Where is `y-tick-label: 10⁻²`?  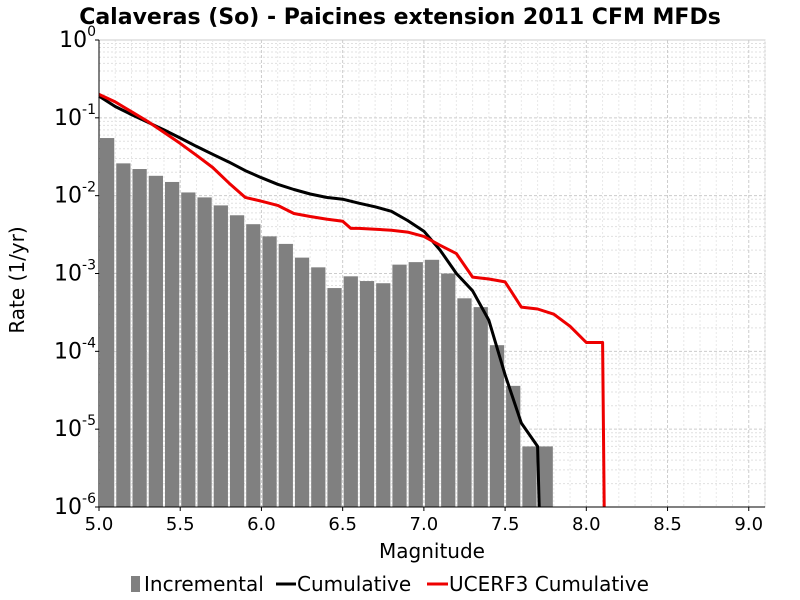
y-tick-label: 10⁻² is located at coordinates (75, 194).